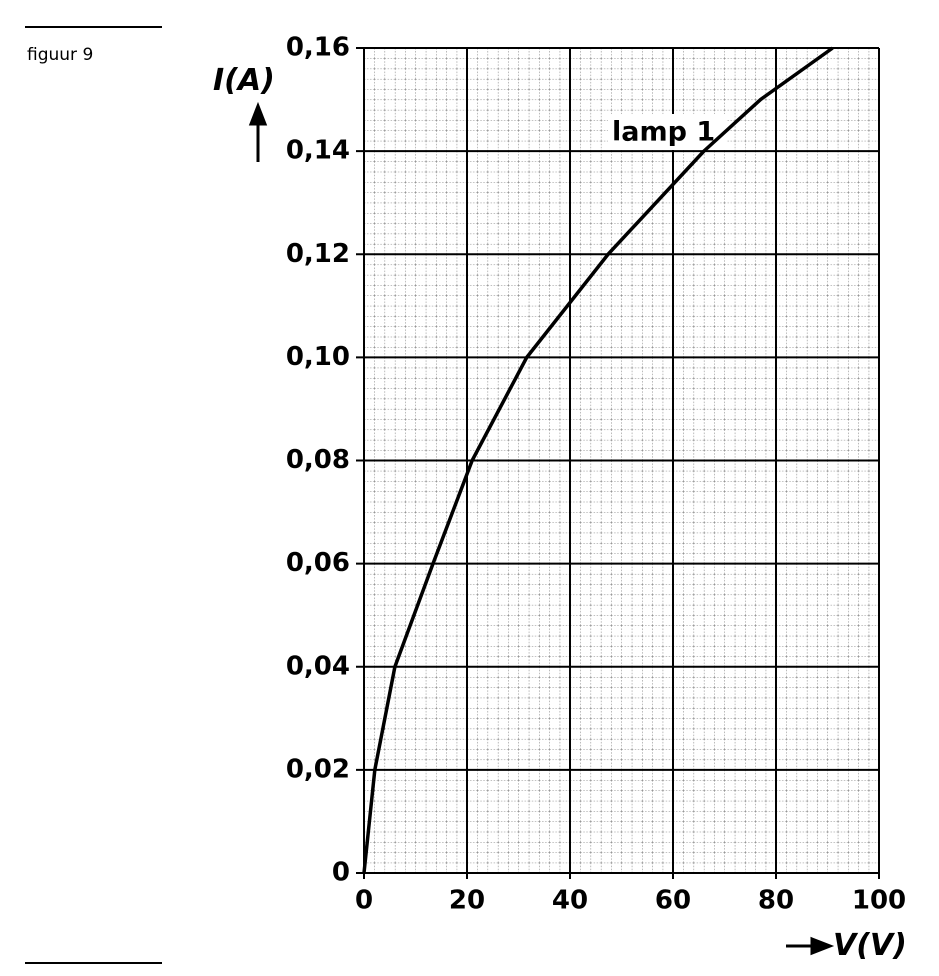 The image size is (939, 976). I want to click on y-axis-label: I(A), so click(244, 80).